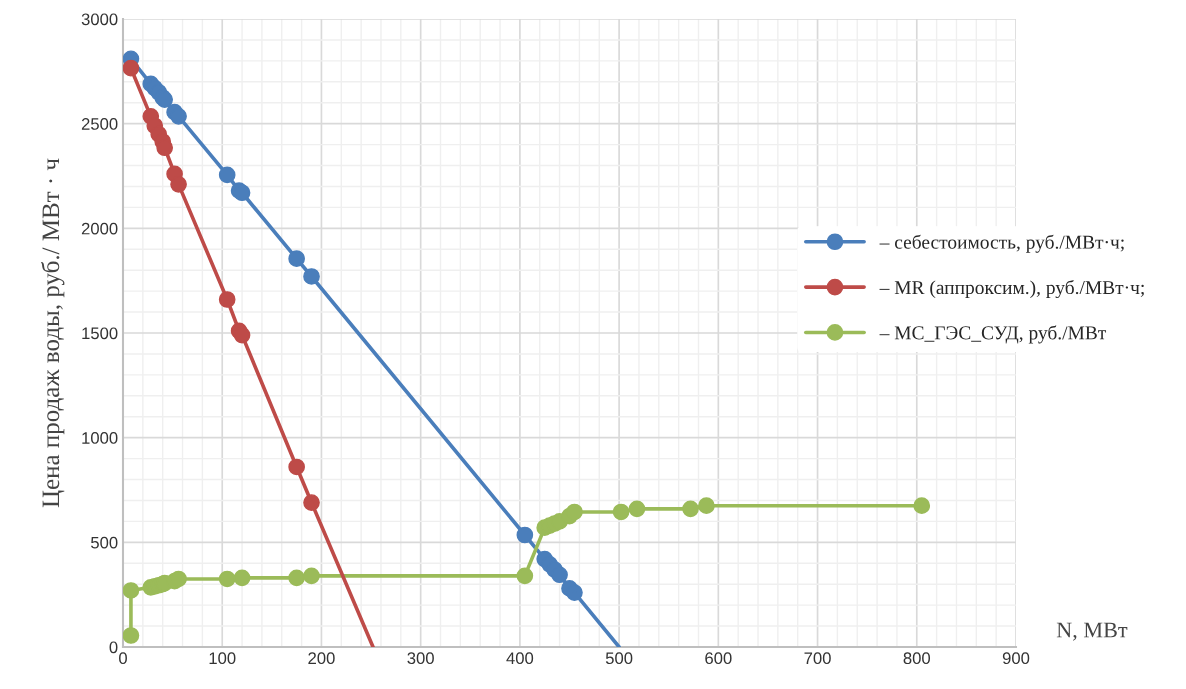  Describe the element at coordinates (1016, 658) in the screenshot. I see `x-tick-label: 900` at that location.